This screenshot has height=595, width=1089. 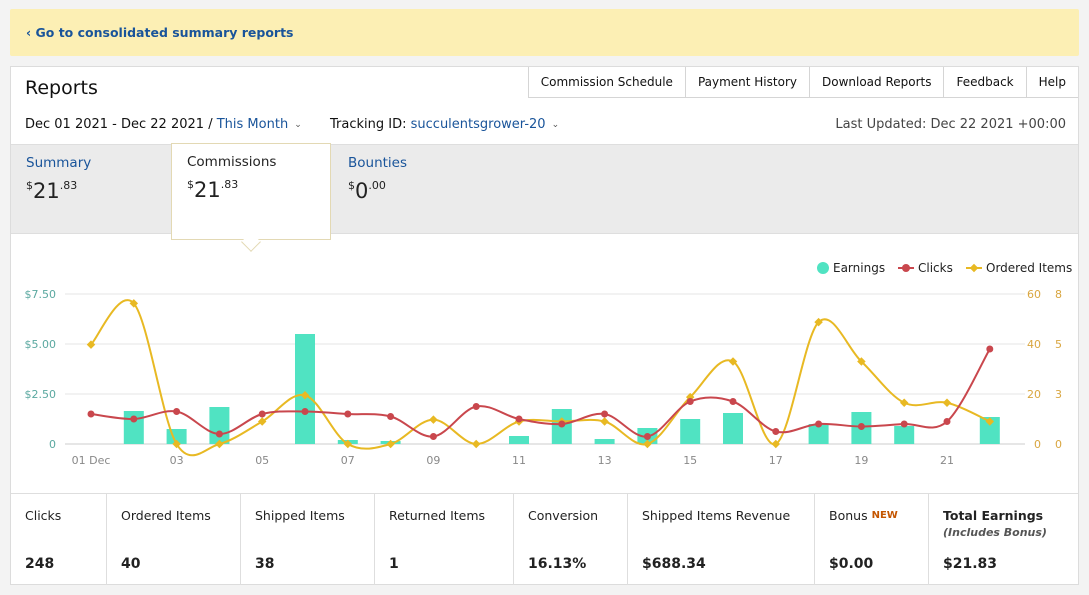 I want to click on period-dropdown: This Month, so click(x=252, y=124).